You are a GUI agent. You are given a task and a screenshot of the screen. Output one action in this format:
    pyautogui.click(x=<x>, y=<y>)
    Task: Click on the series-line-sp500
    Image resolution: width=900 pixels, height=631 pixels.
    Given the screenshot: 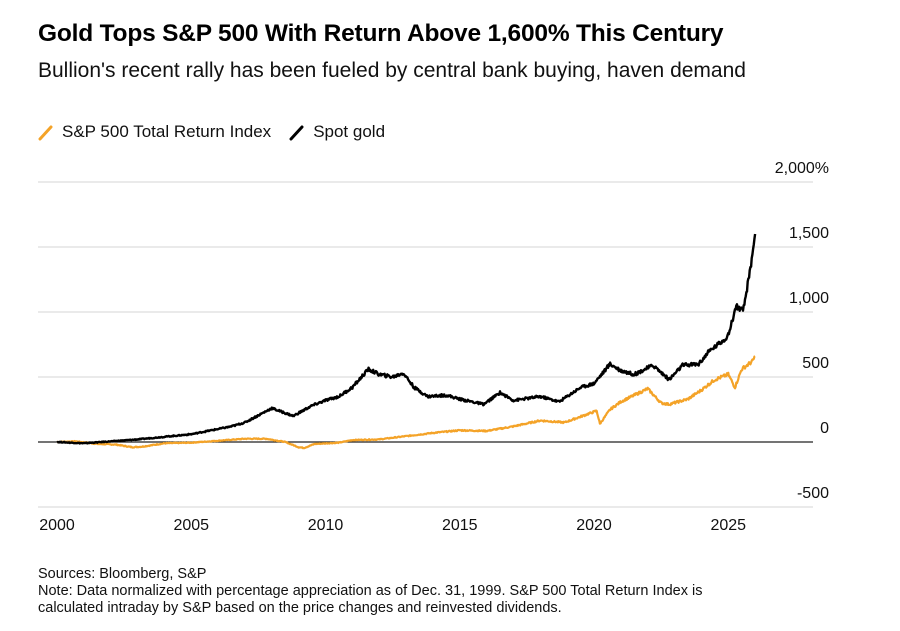 What is the action you would take?
    pyautogui.click(x=406, y=402)
    